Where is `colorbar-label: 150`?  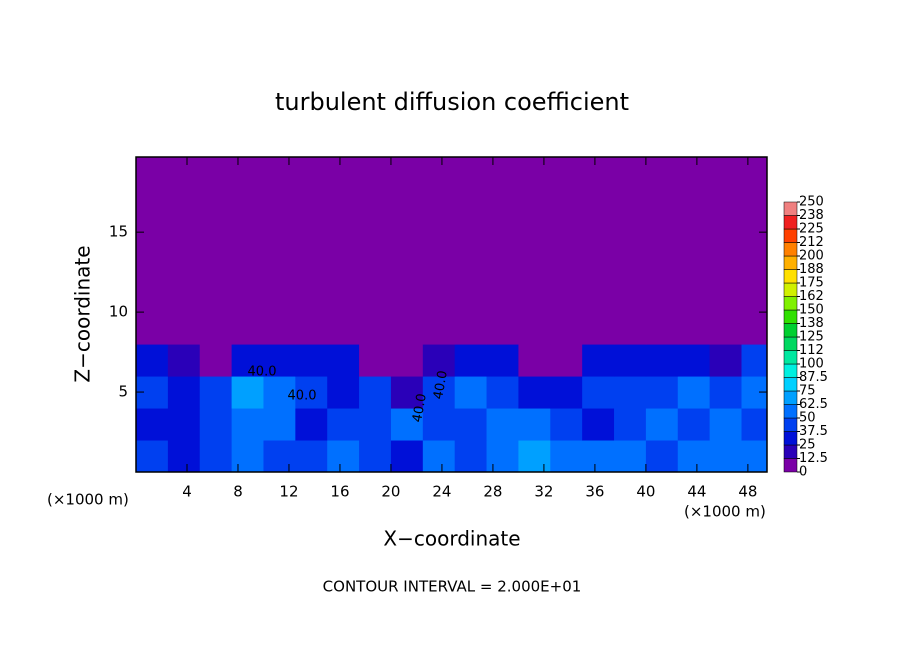 colorbar-label: 150 is located at coordinates (811, 310).